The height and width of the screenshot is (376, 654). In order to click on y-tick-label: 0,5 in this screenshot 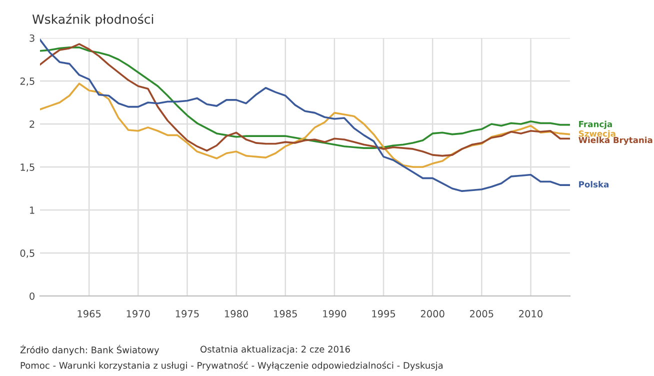, I will do `click(27, 253)`.